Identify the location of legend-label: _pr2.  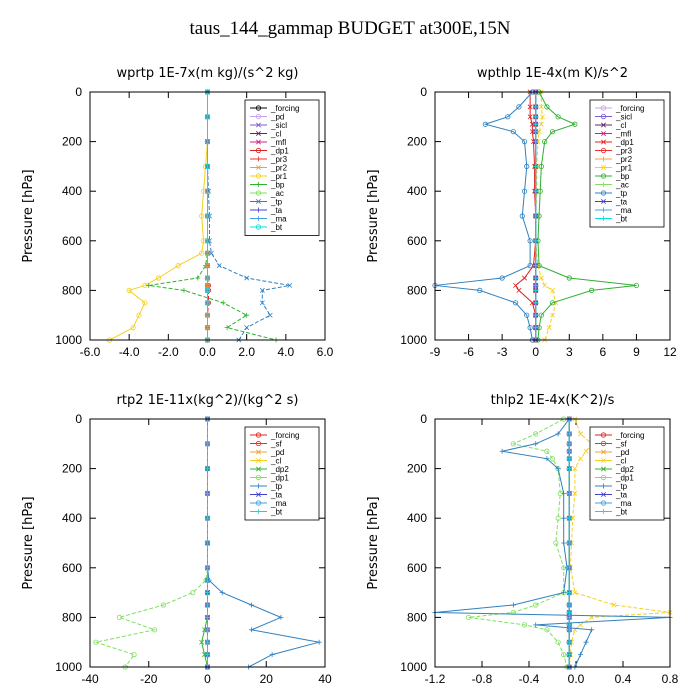
(624, 159).